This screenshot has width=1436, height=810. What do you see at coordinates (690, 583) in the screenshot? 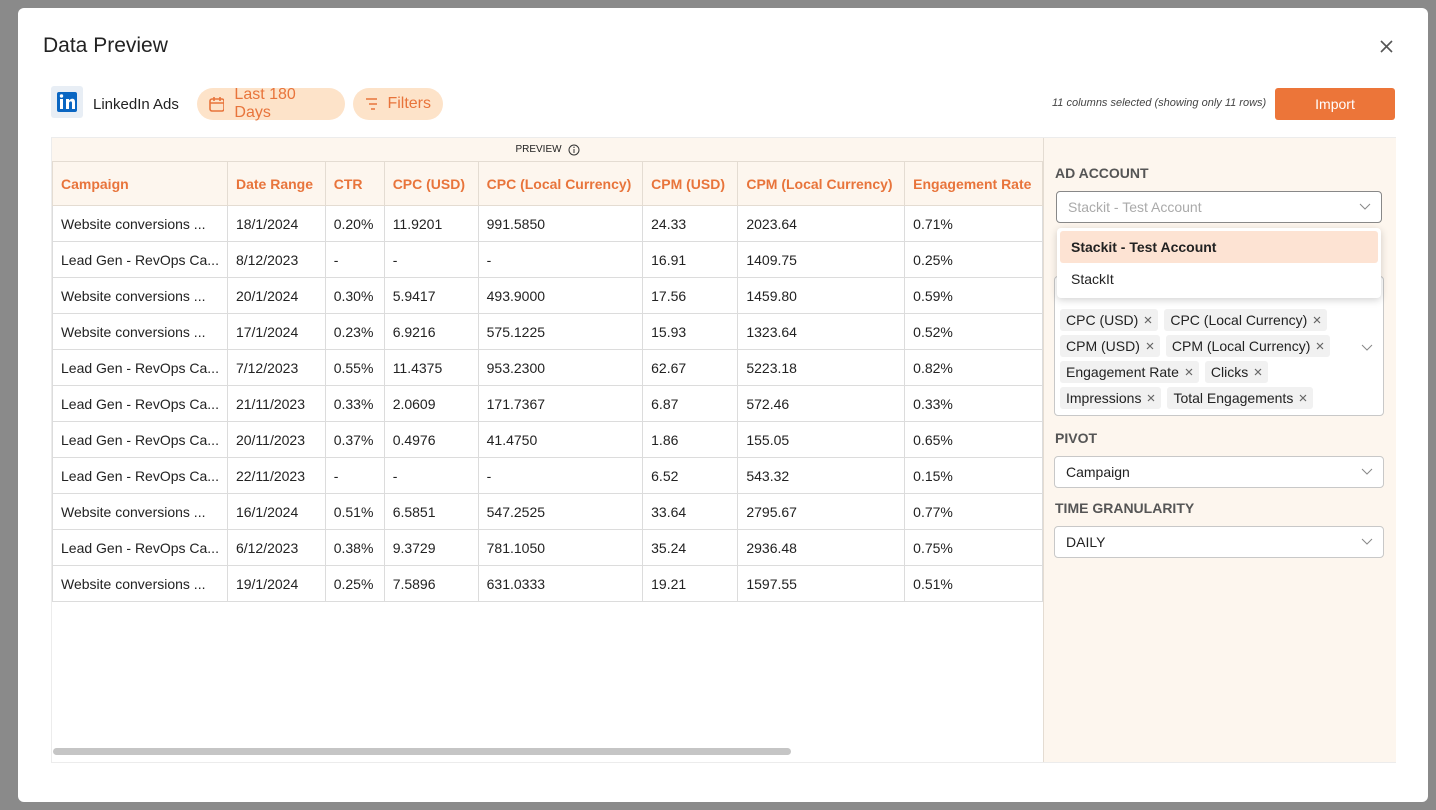
I see `table-cell: 19.21` at bounding box center [690, 583].